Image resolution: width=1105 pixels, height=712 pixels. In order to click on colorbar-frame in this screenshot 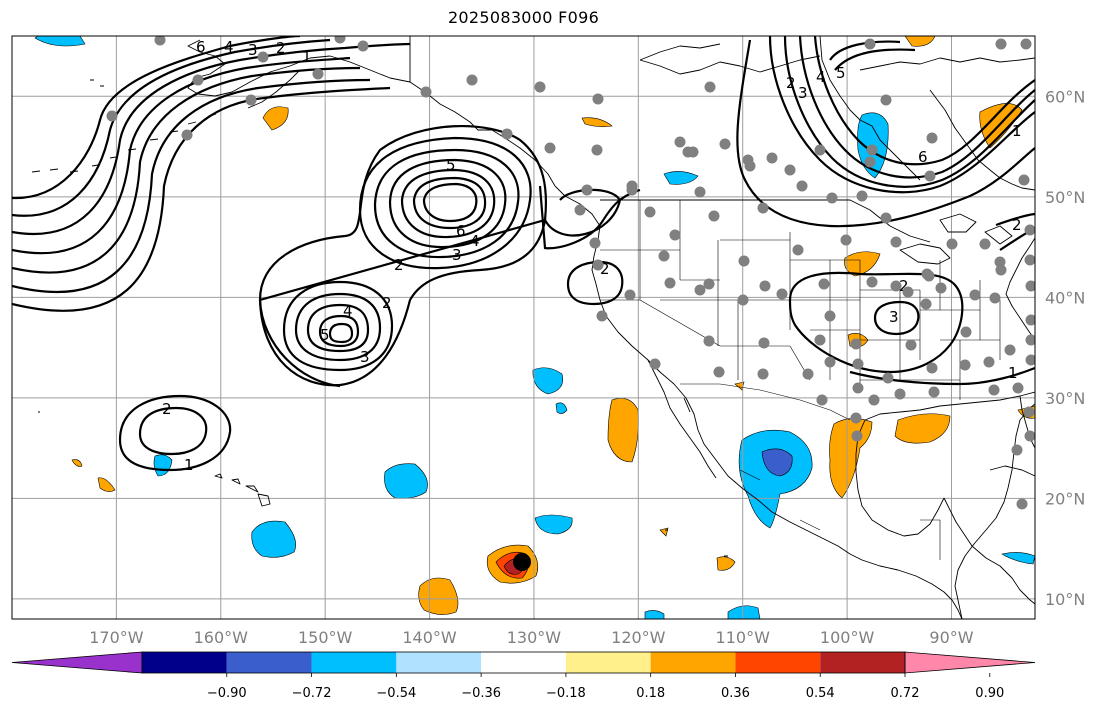, I will do `click(523, 662)`.